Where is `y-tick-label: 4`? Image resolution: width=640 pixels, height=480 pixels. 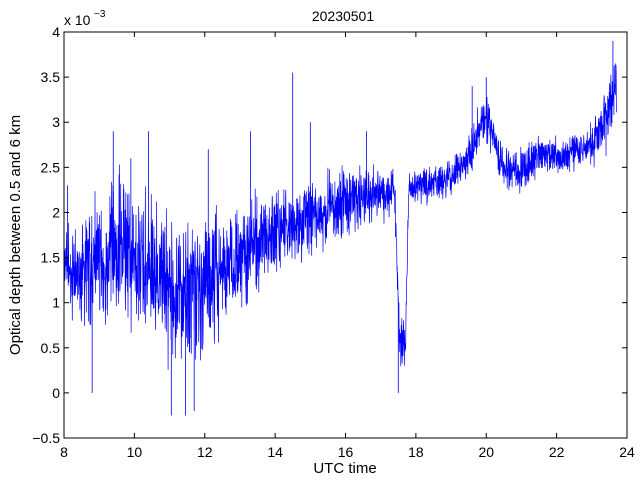 y-tick-label: 4 is located at coordinates (56, 32).